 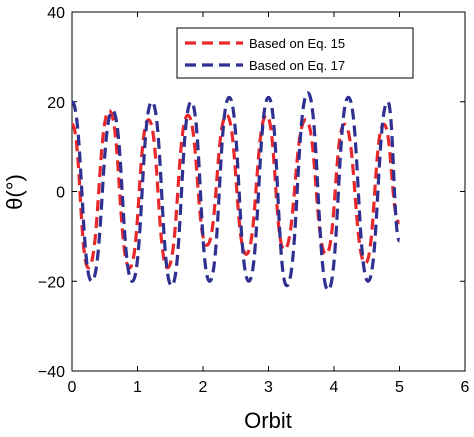 What do you see at coordinates (268, 420) in the screenshot?
I see `x-axis-title: Orbit` at bounding box center [268, 420].